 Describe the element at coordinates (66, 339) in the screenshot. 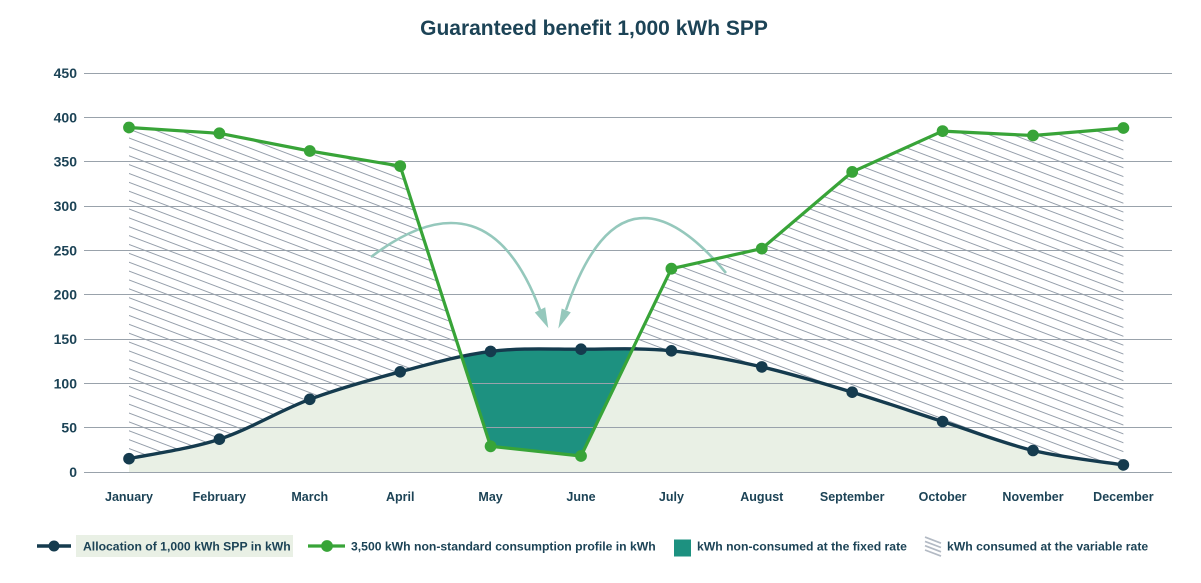

I see `svg-text: 150` at that location.